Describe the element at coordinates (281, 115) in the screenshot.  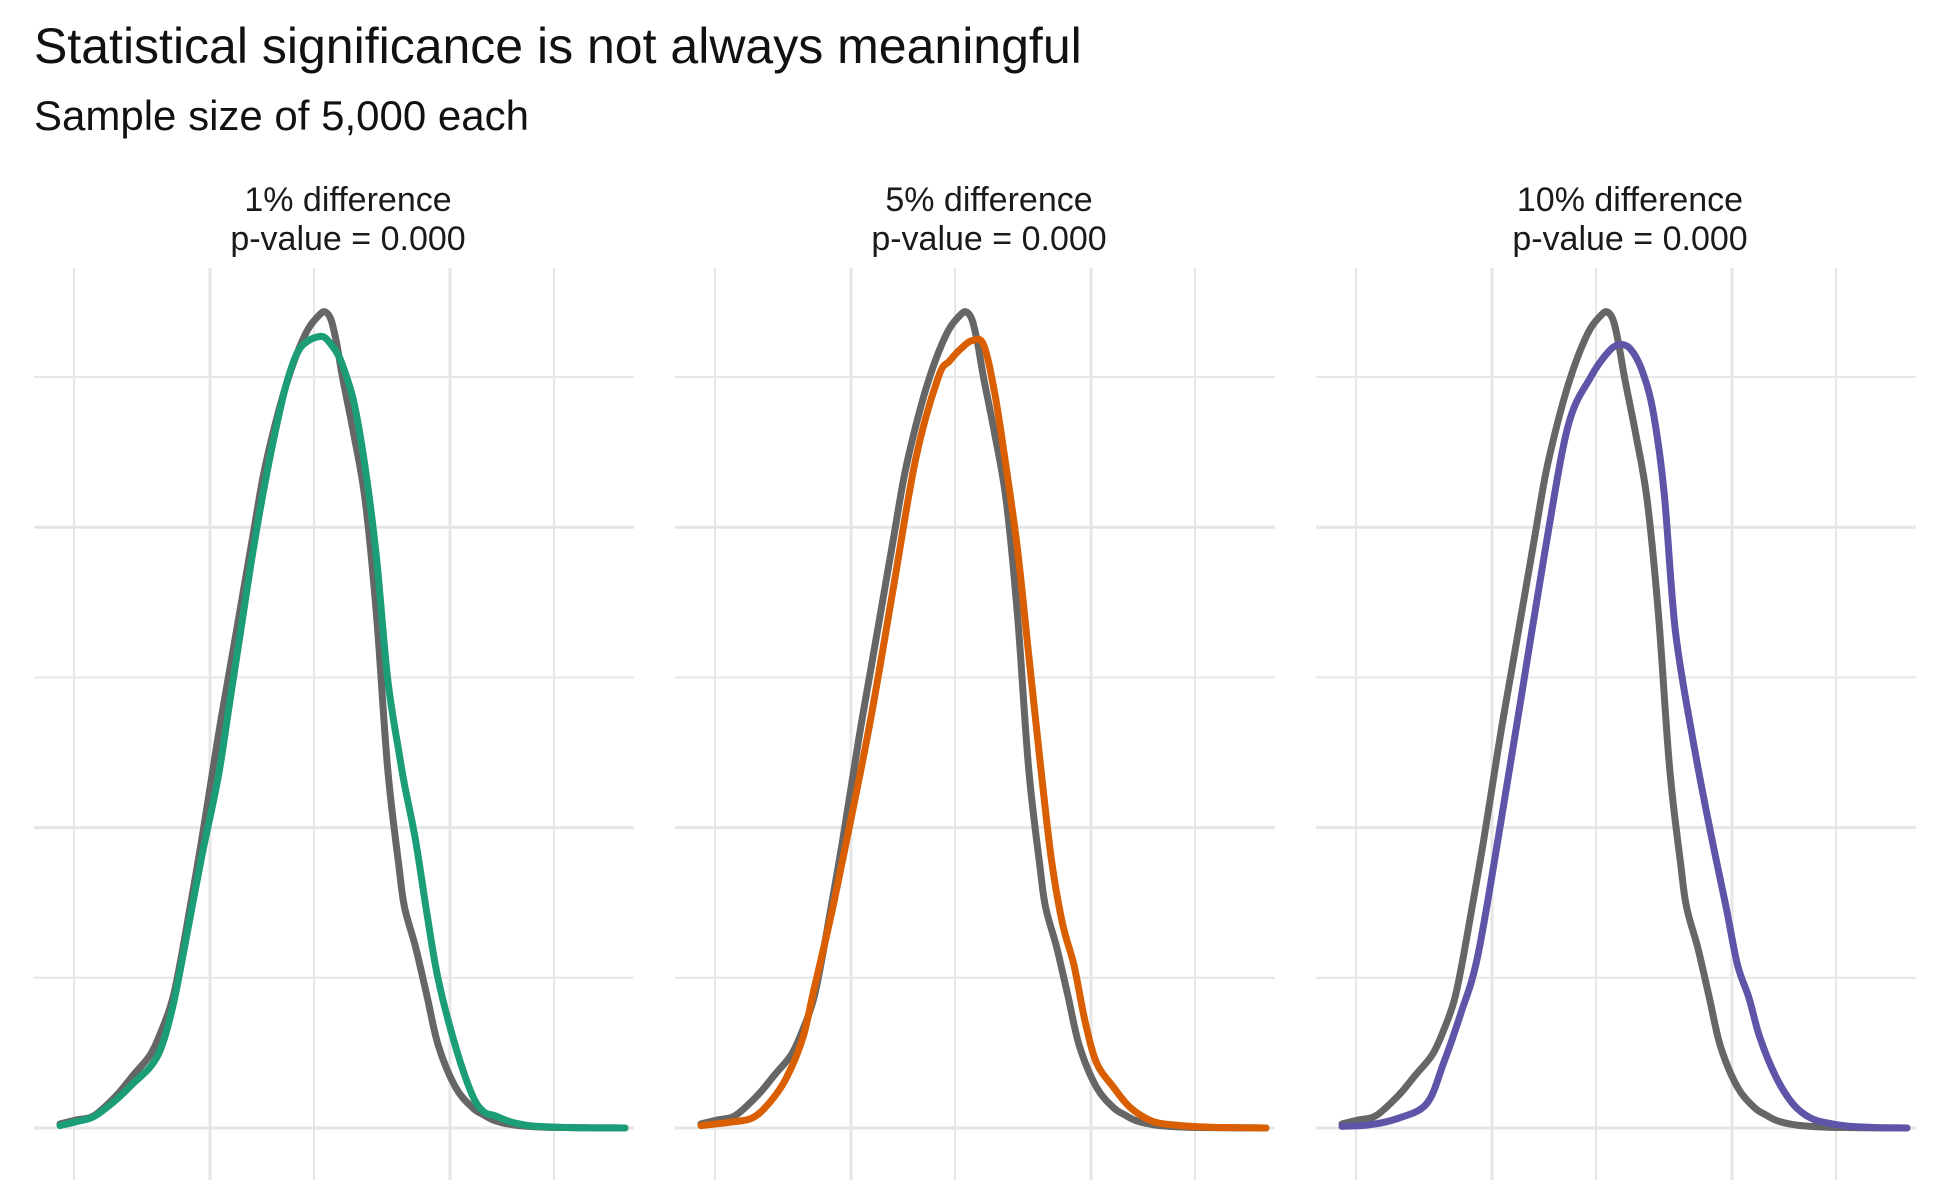
I see `chart-subtitle: Sample size of 5,000 each` at that location.